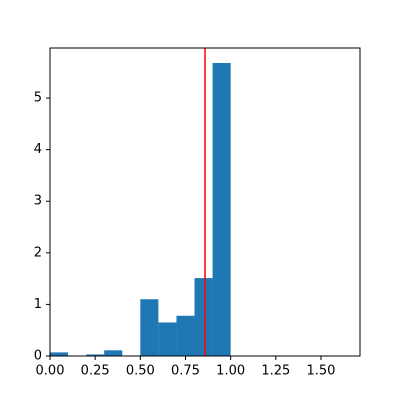 This screenshot has width=400, height=404. I want to click on y-tick-label: 1, so click(38, 304).